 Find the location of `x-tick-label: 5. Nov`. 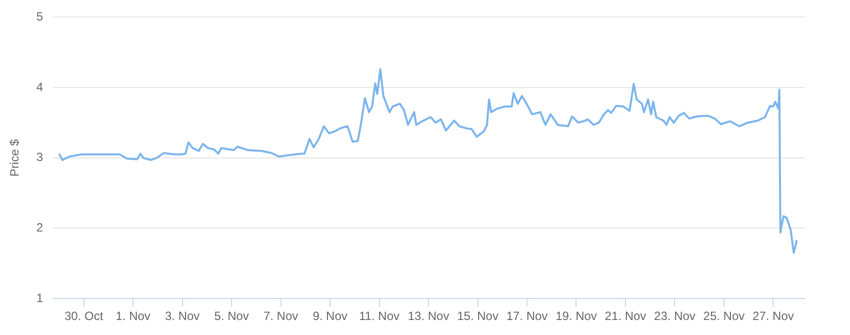

x-tick-label: 5. Nov is located at coordinates (231, 316).